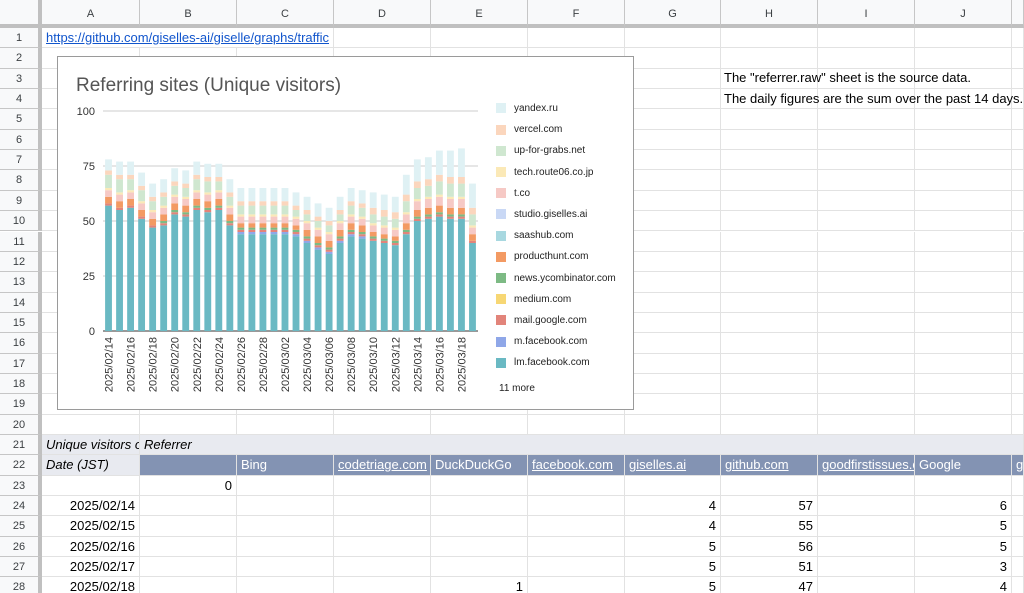 The height and width of the screenshot is (593, 1024). I want to click on giselles-ai-cell: 4, so click(673, 526).